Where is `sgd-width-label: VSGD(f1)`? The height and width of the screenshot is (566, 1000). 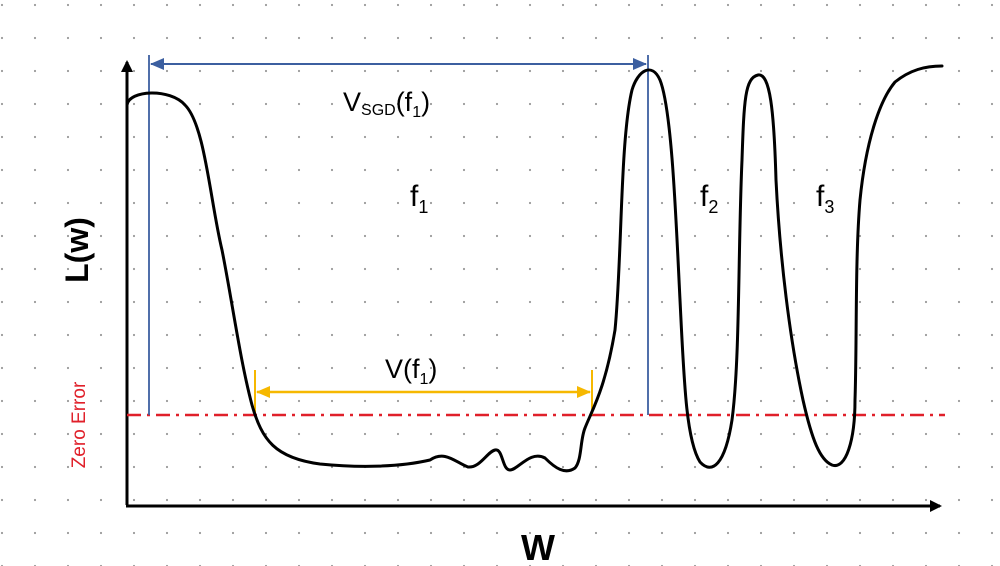
sgd-width-label: VSGD(f1) is located at coordinates (386, 104).